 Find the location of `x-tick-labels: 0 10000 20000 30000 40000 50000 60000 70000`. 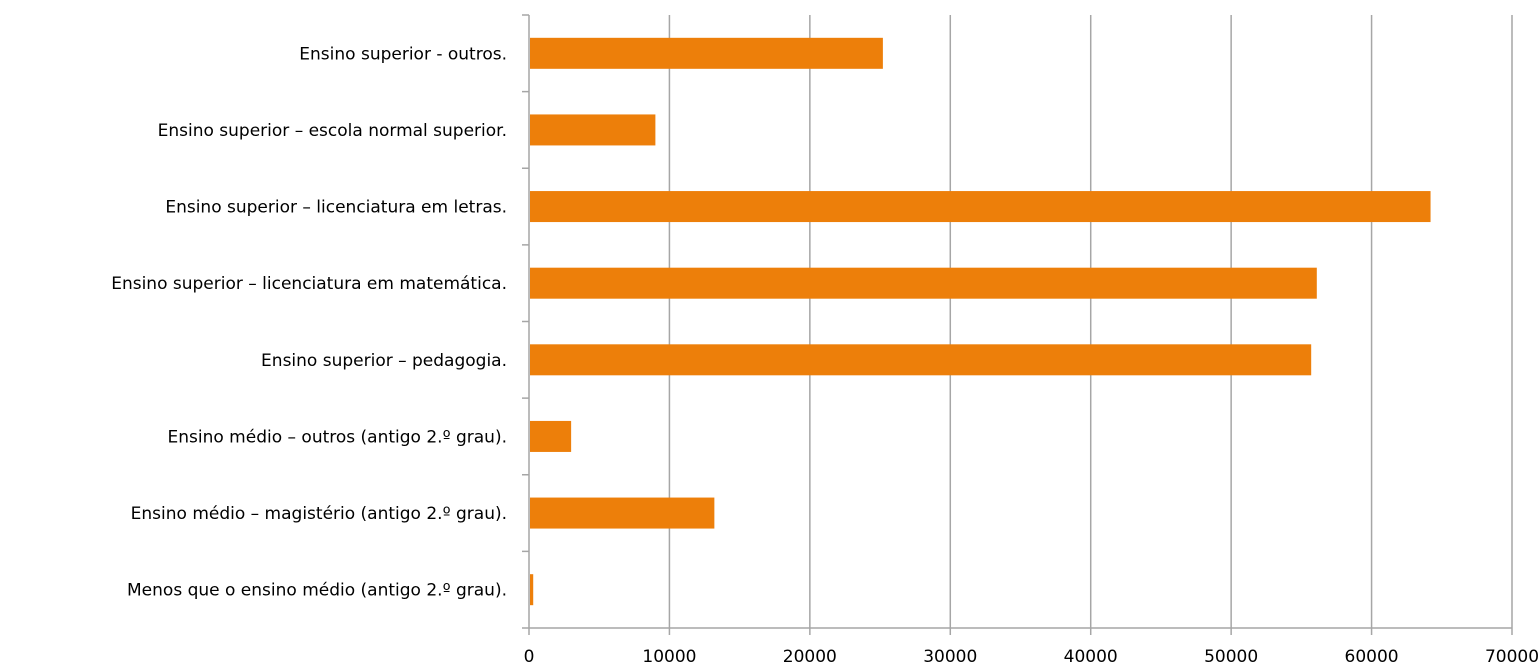

x-tick-labels: 0 10000 20000 30000 40000 50000 60000 70000 is located at coordinates (1031, 657).